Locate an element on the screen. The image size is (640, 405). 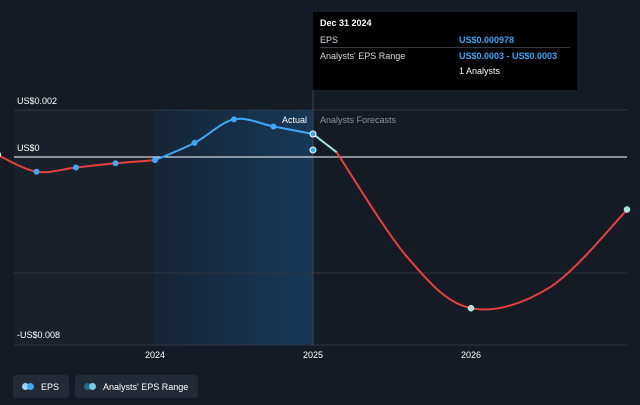
legend-eps-icon is located at coordinates (28, 386).